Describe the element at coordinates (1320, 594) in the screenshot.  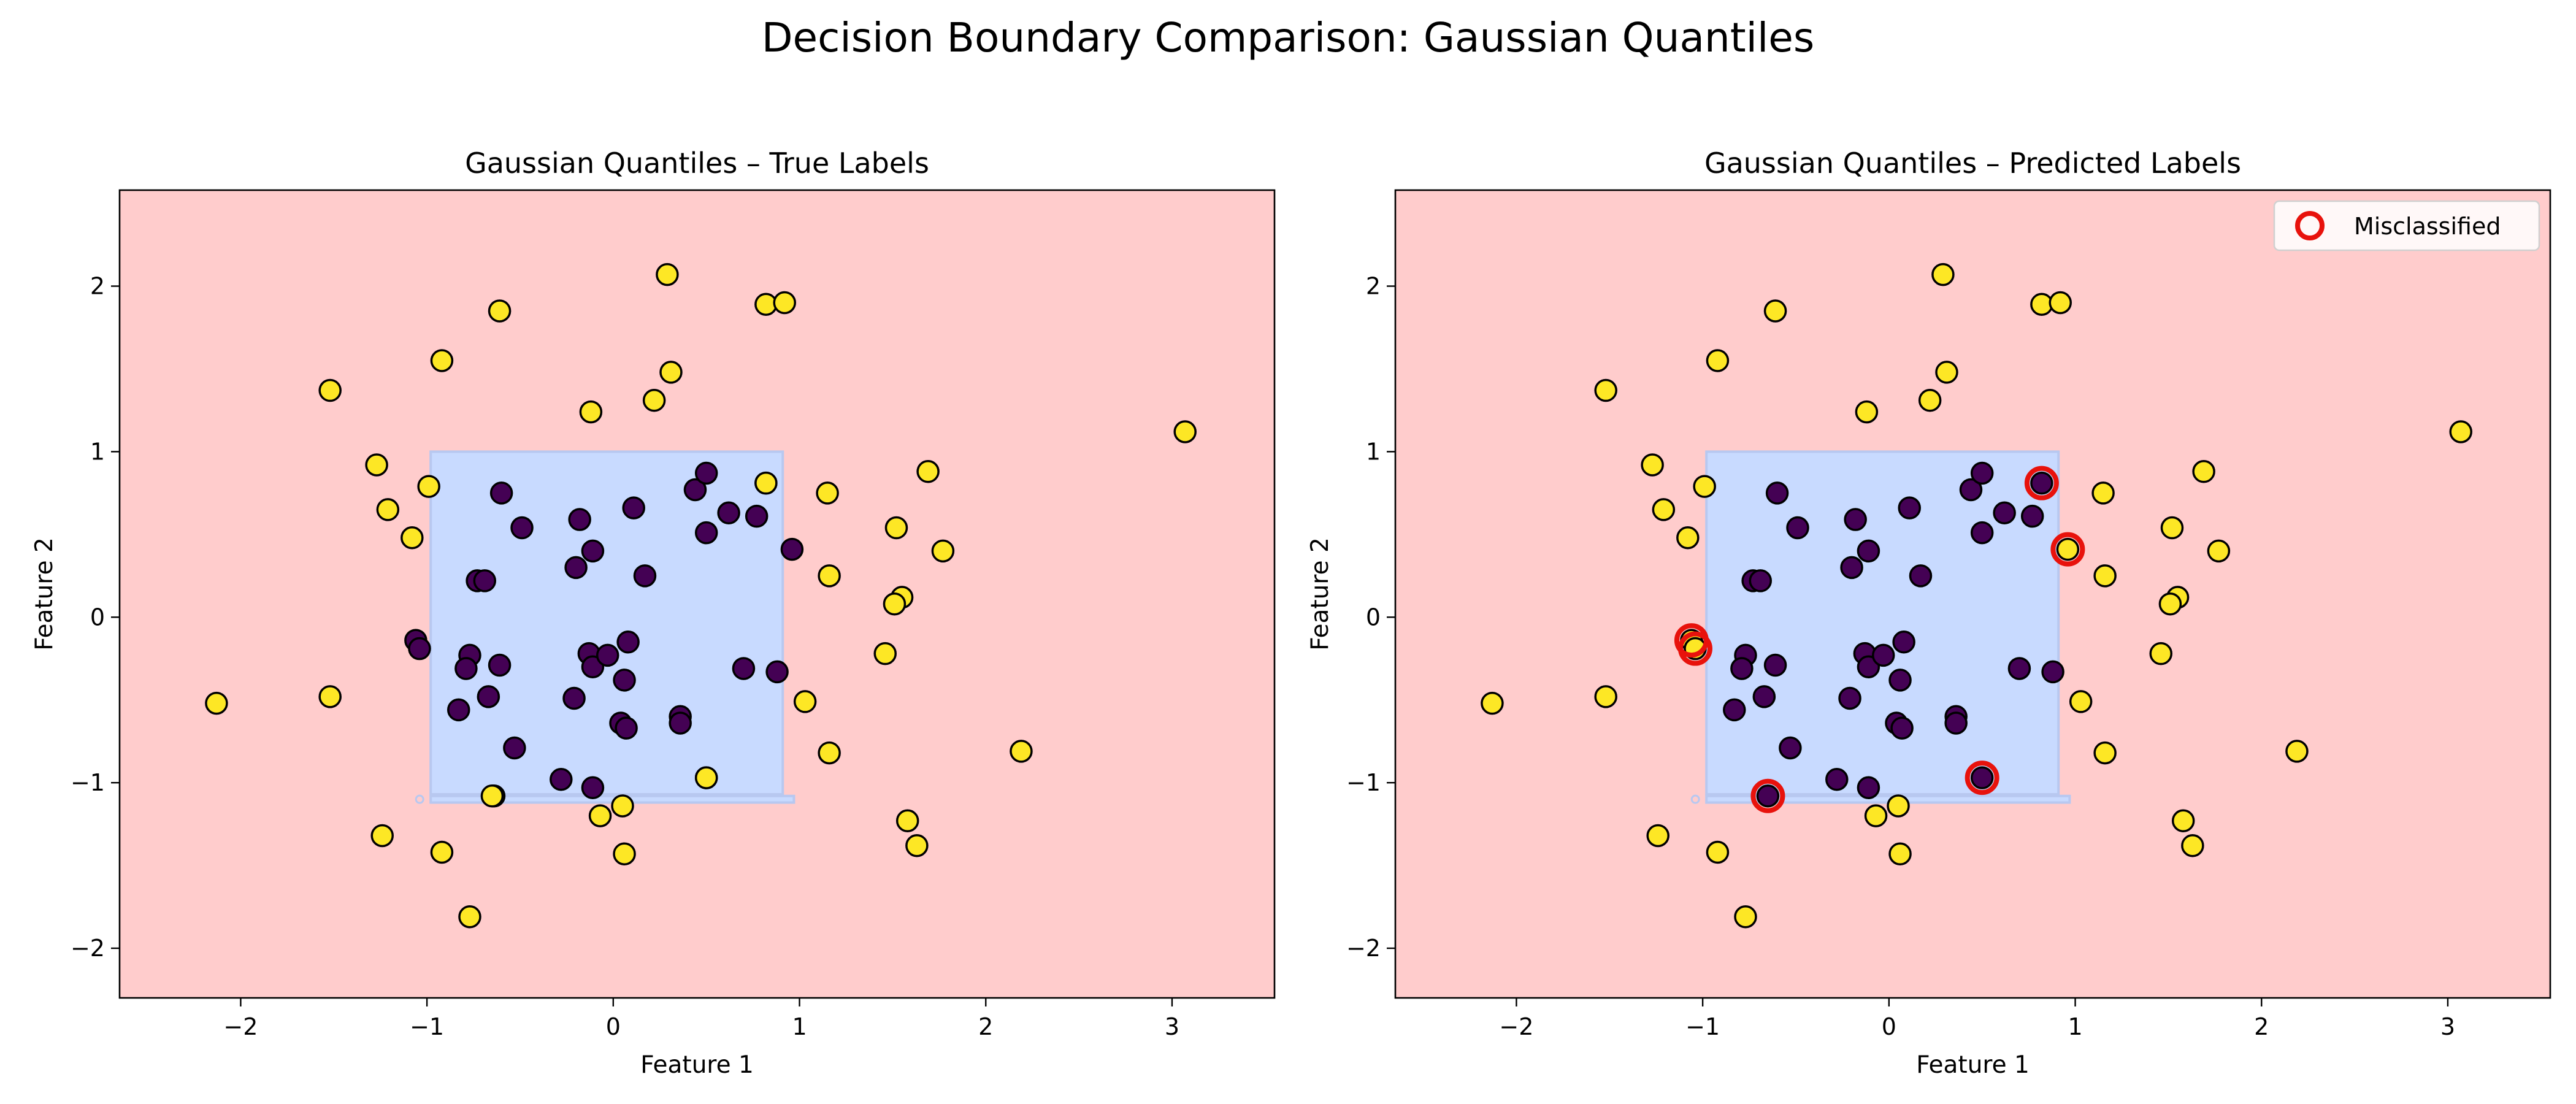
I see `y-axis-label: Feature 2` at that location.